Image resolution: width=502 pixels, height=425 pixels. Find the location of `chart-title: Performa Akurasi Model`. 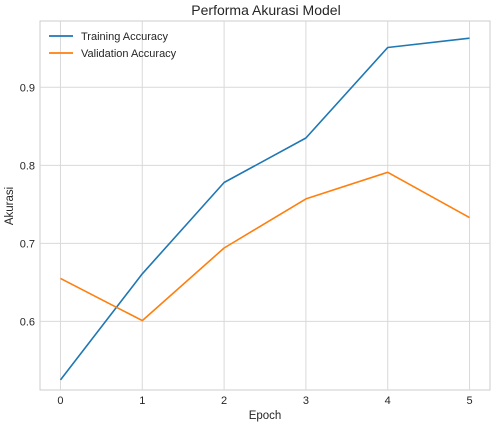

chart-title: Performa Akurasi Model is located at coordinates (265, 10).